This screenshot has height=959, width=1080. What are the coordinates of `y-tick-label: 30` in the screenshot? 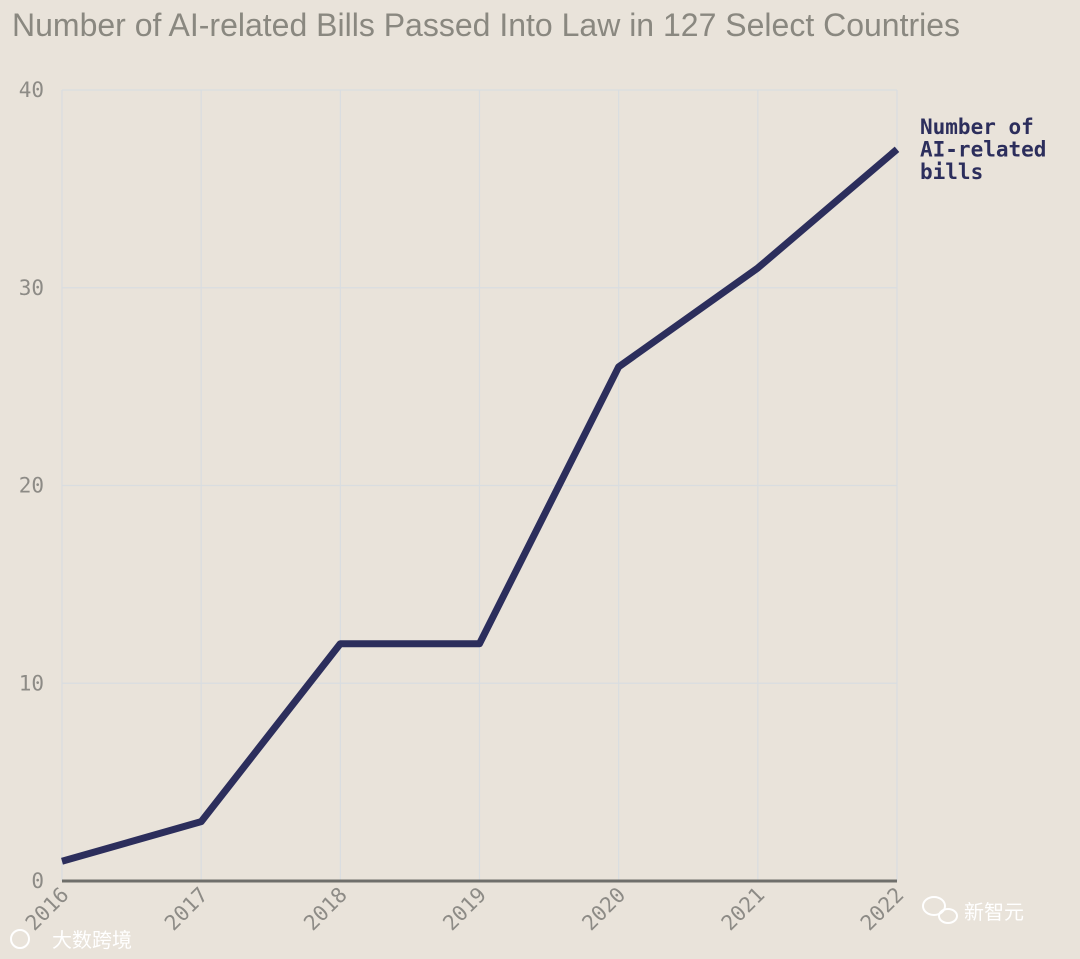 It's located at (31, 288).